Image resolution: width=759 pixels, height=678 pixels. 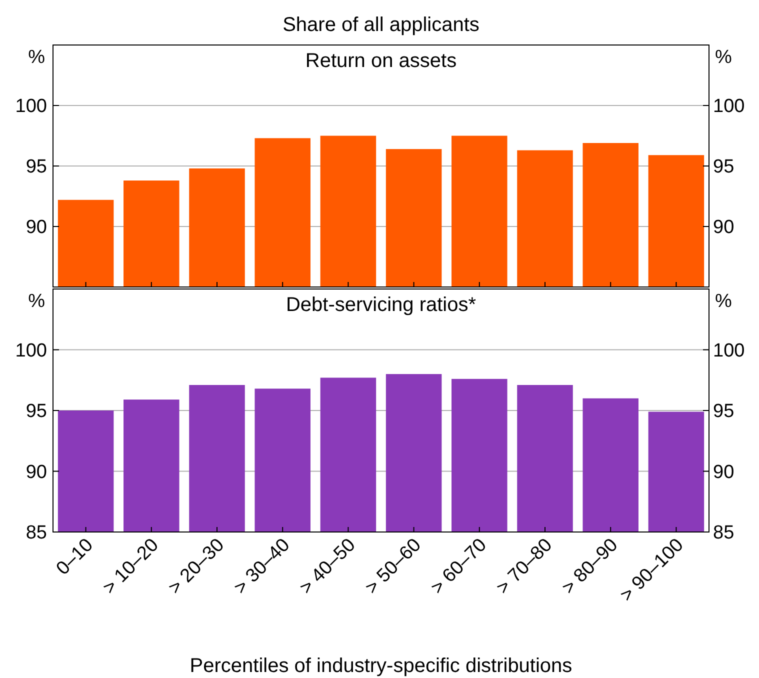 What do you see at coordinates (381, 61) in the screenshot?
I see `chart-title: Return on assets` at bounding box center [381, 61].